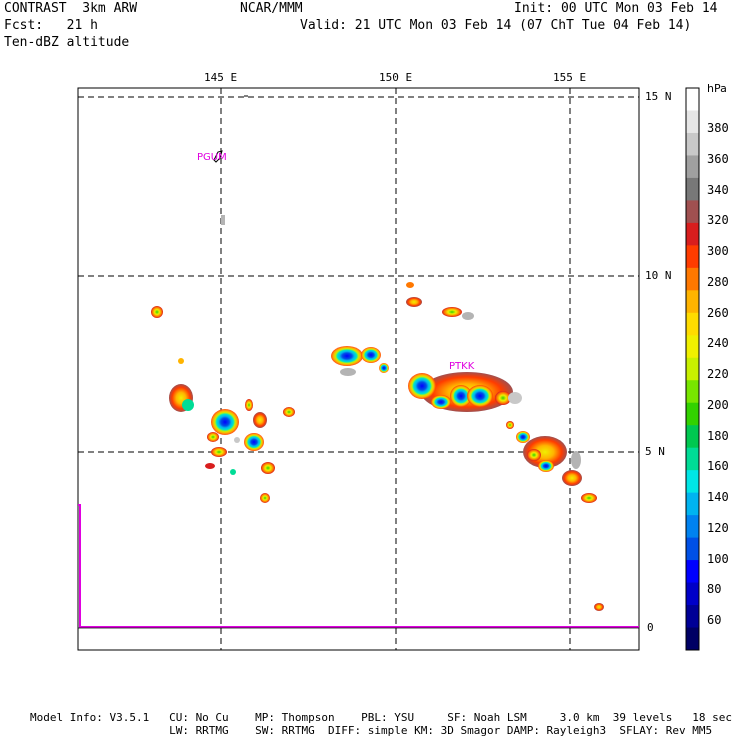  What do you see at coordinates (51, 25) in the screenshot?
I see `forecast-hour: Fcst: 21 h` at bounding box center [51, 25].